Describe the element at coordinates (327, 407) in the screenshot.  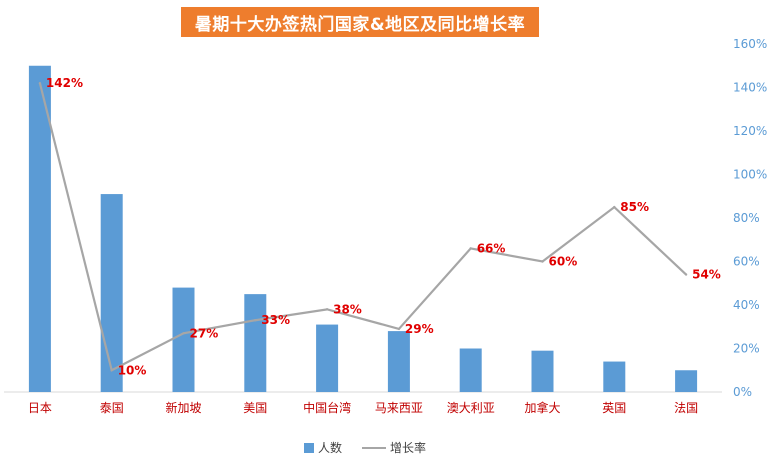
I see `x-tick-label: 中国台湾` at that location.